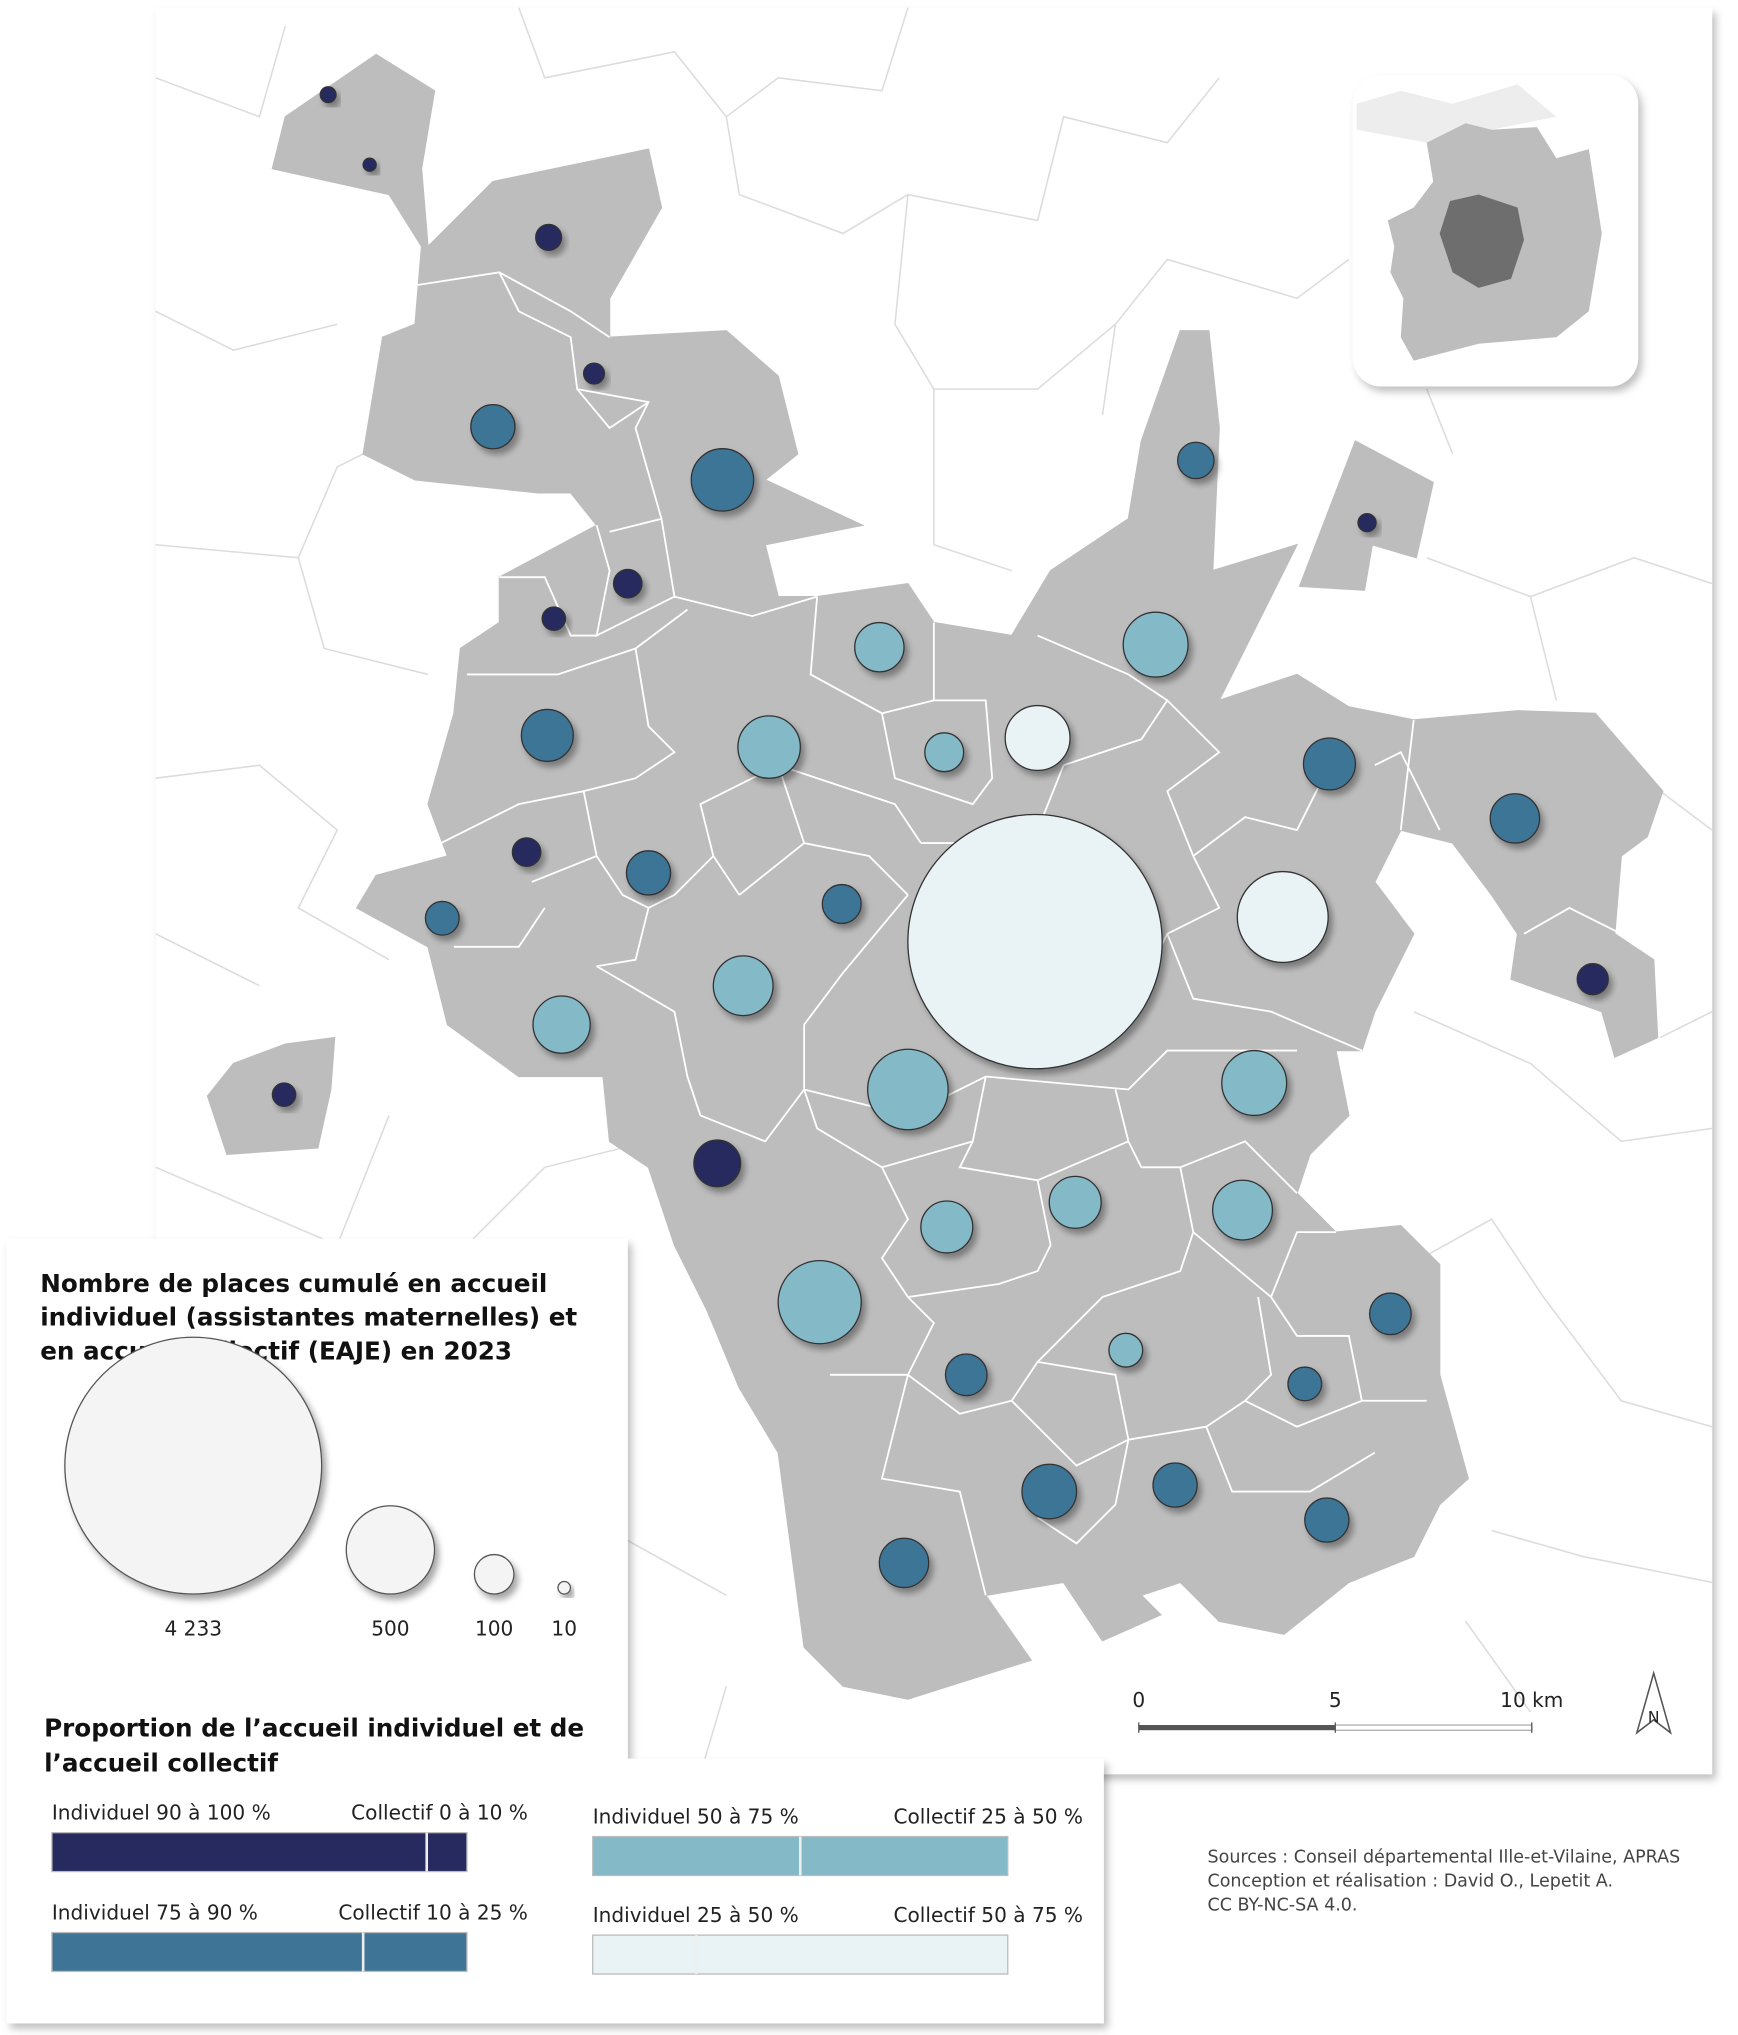 The width and height of the screenshot is (1738, 2035). What do you see at coordinates (988, 1915) in the screenshot?
I see `class-collectif: Collectif 50 à 75 %` at bounding box center [988, 1915].